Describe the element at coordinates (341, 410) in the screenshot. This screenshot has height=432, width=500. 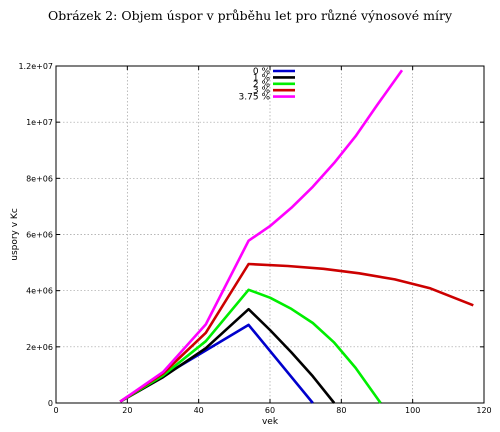
I see `x-tick-label: 80` at that location.